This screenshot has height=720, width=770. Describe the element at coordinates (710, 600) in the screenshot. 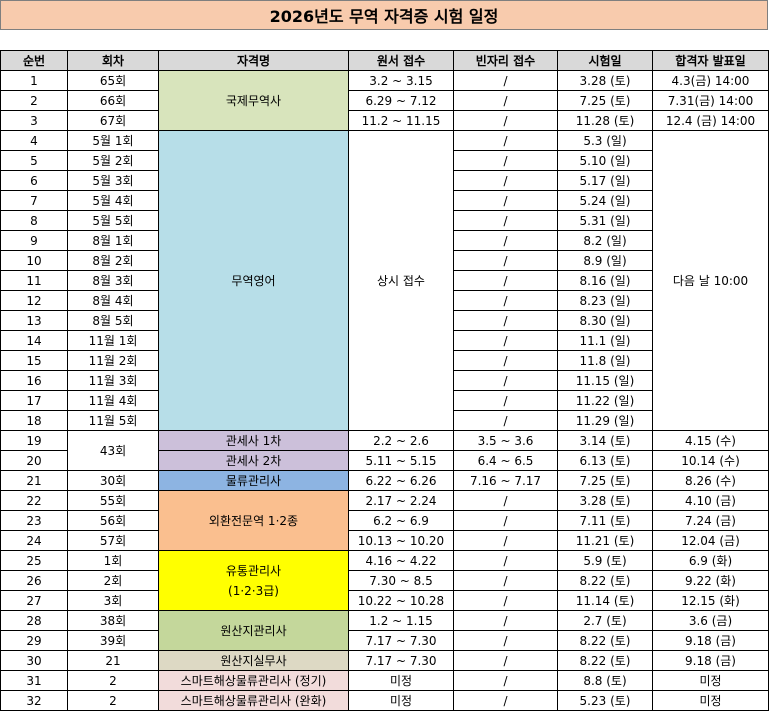

I see `cell-result: 12.15 (화)` at that location.